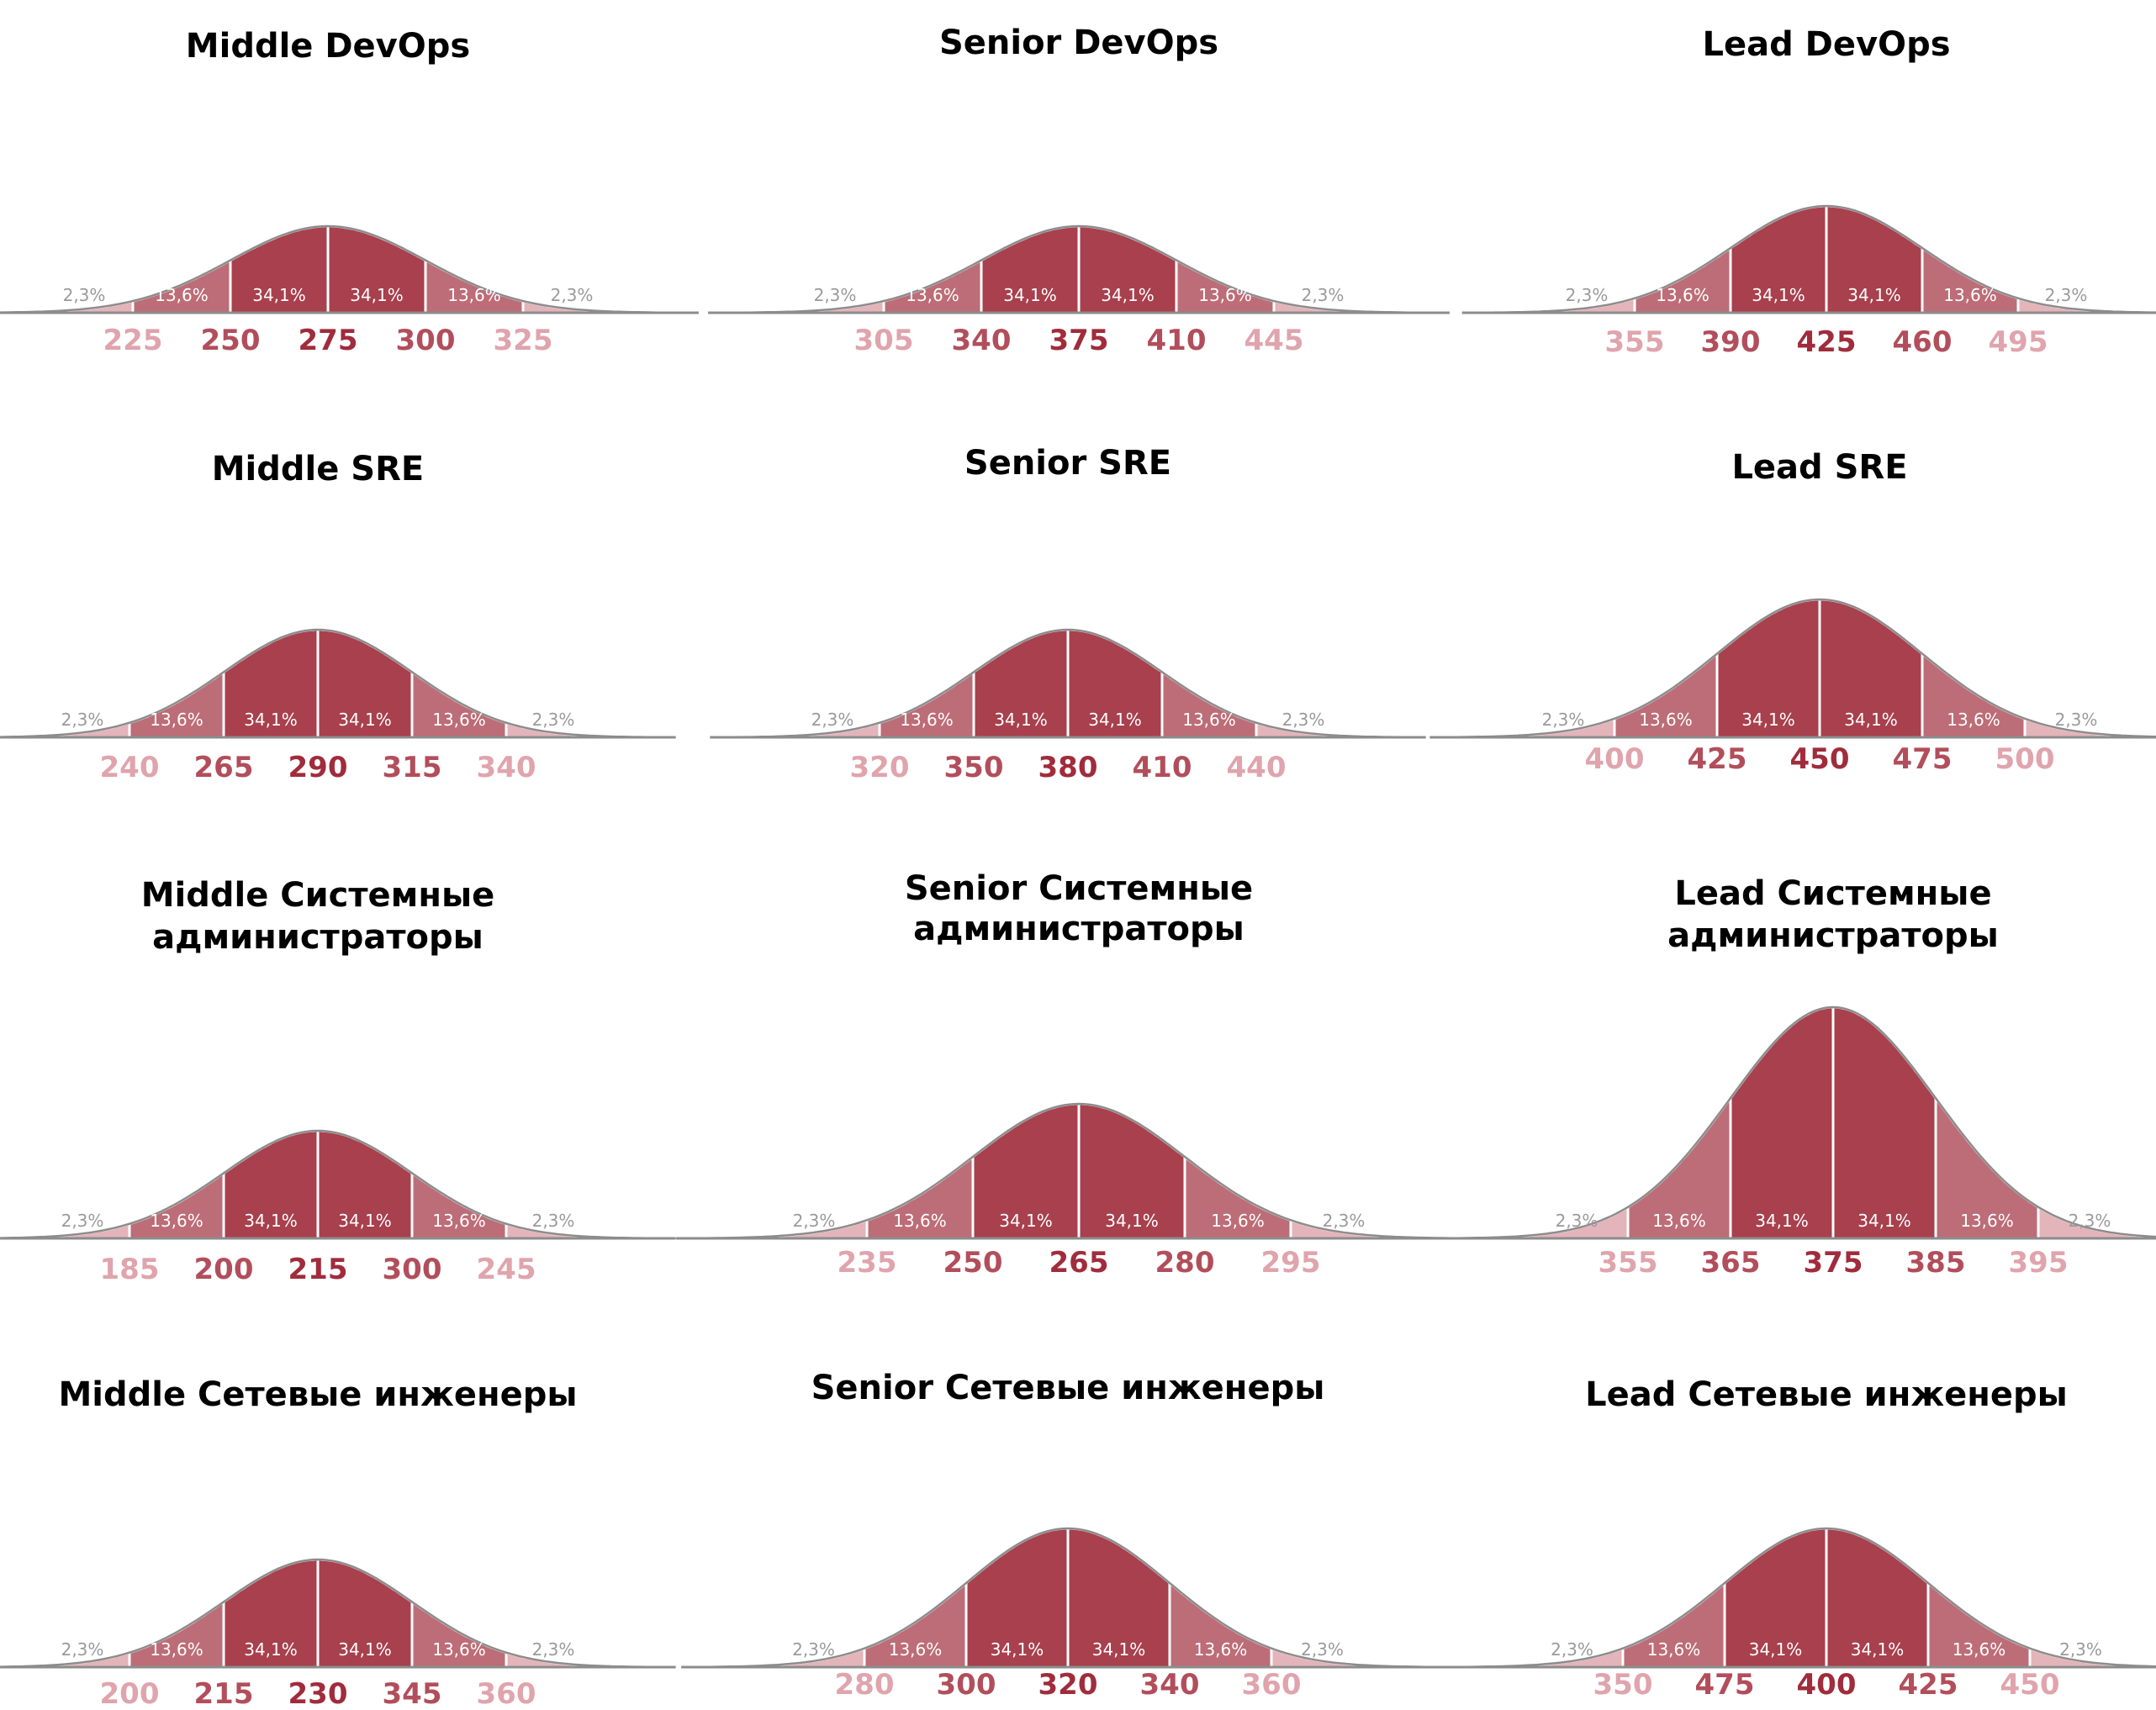  I want to click on tick-label: 250, so click(231, 340).